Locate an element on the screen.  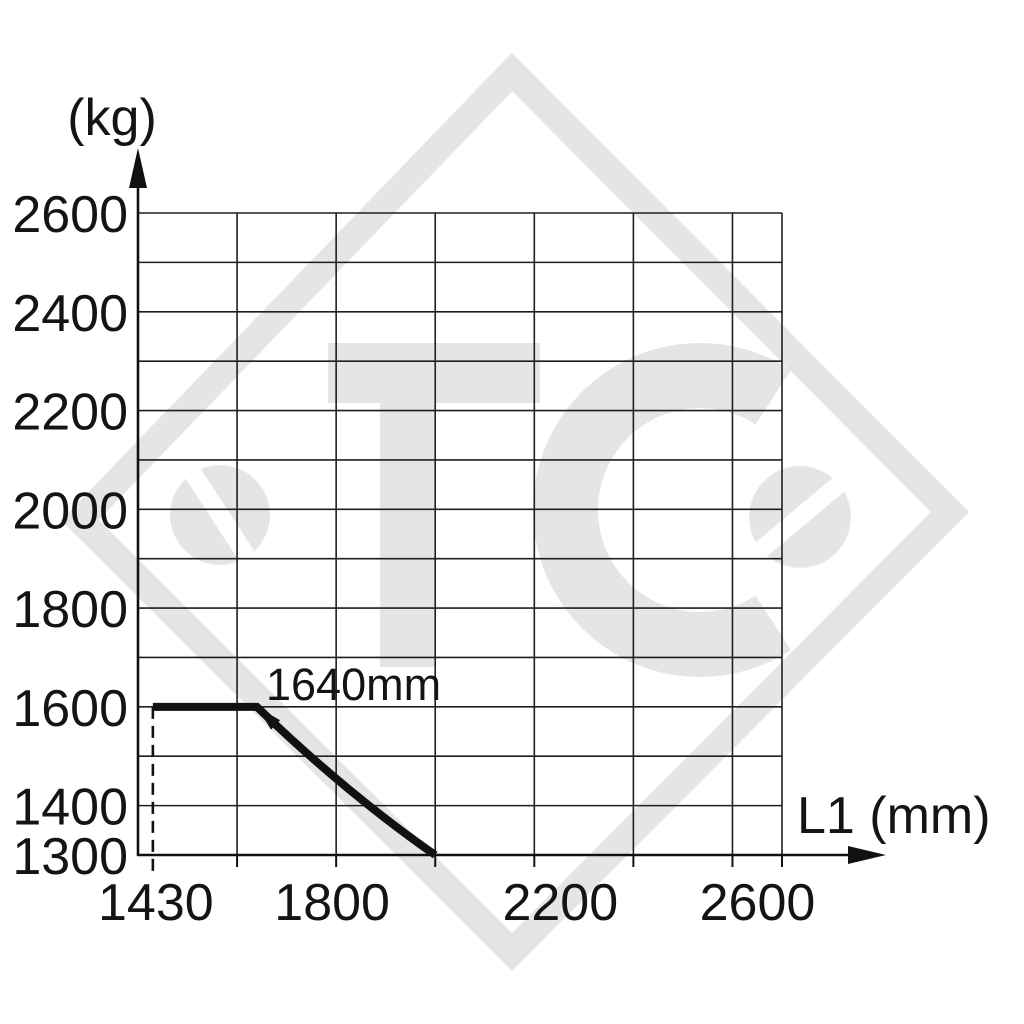
kink-annotation-label: 1640mm is located at coordinates (354, 684).